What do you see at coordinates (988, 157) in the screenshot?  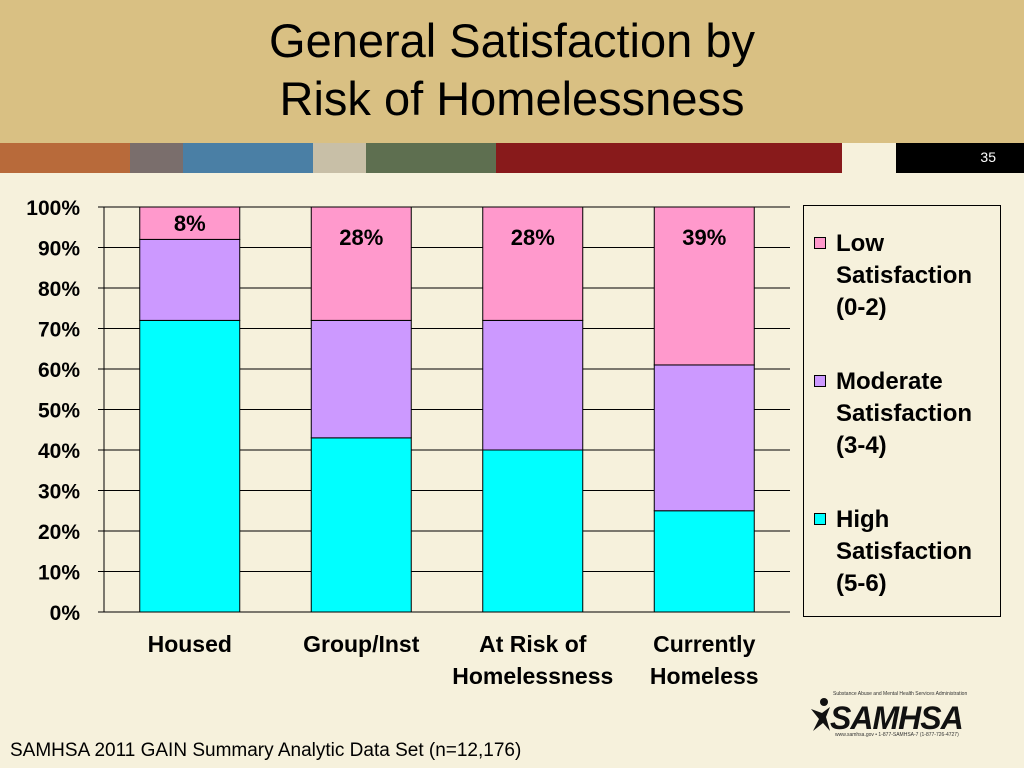 I see `slide-number: 35` at bounding box center [988, 157].